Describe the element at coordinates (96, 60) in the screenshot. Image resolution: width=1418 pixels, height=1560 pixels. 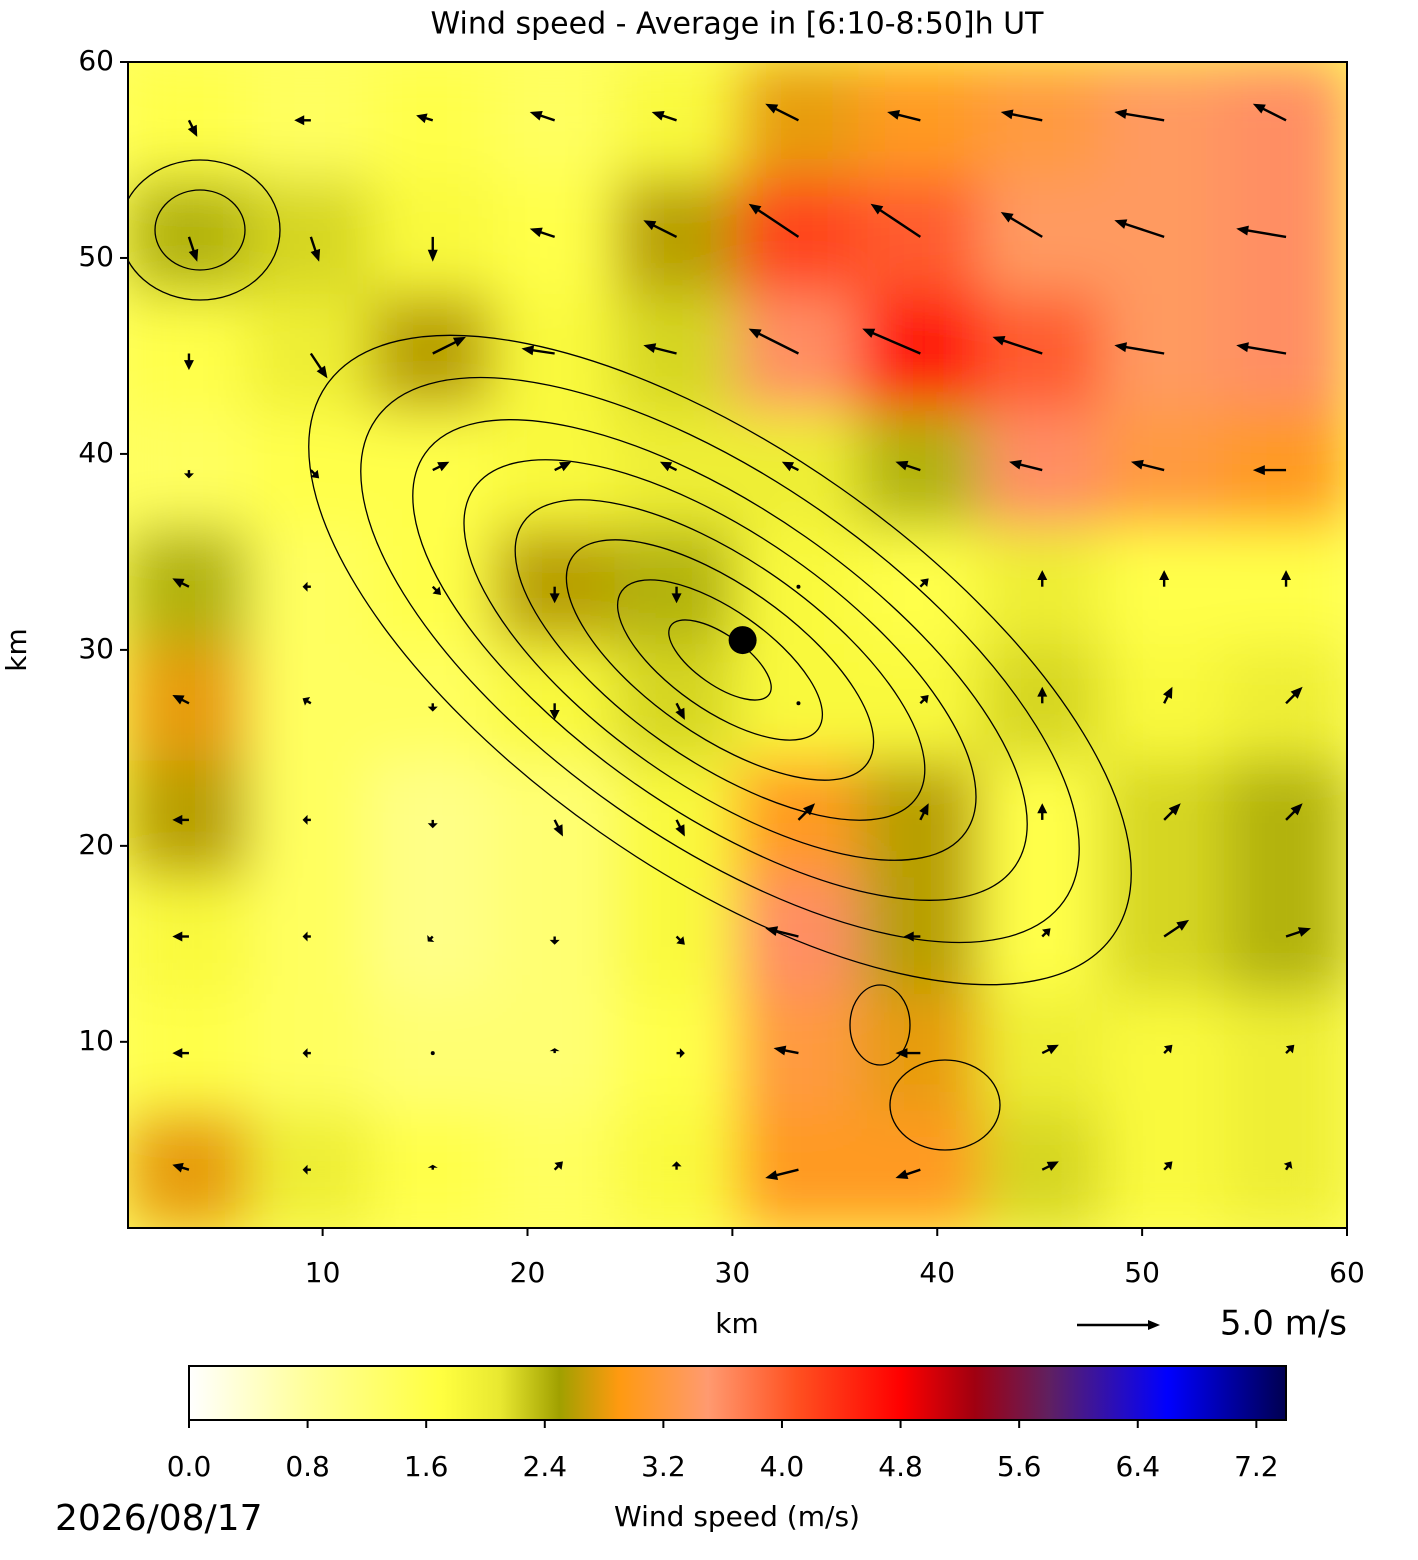
I see `y-tick-label: 60` at that location.